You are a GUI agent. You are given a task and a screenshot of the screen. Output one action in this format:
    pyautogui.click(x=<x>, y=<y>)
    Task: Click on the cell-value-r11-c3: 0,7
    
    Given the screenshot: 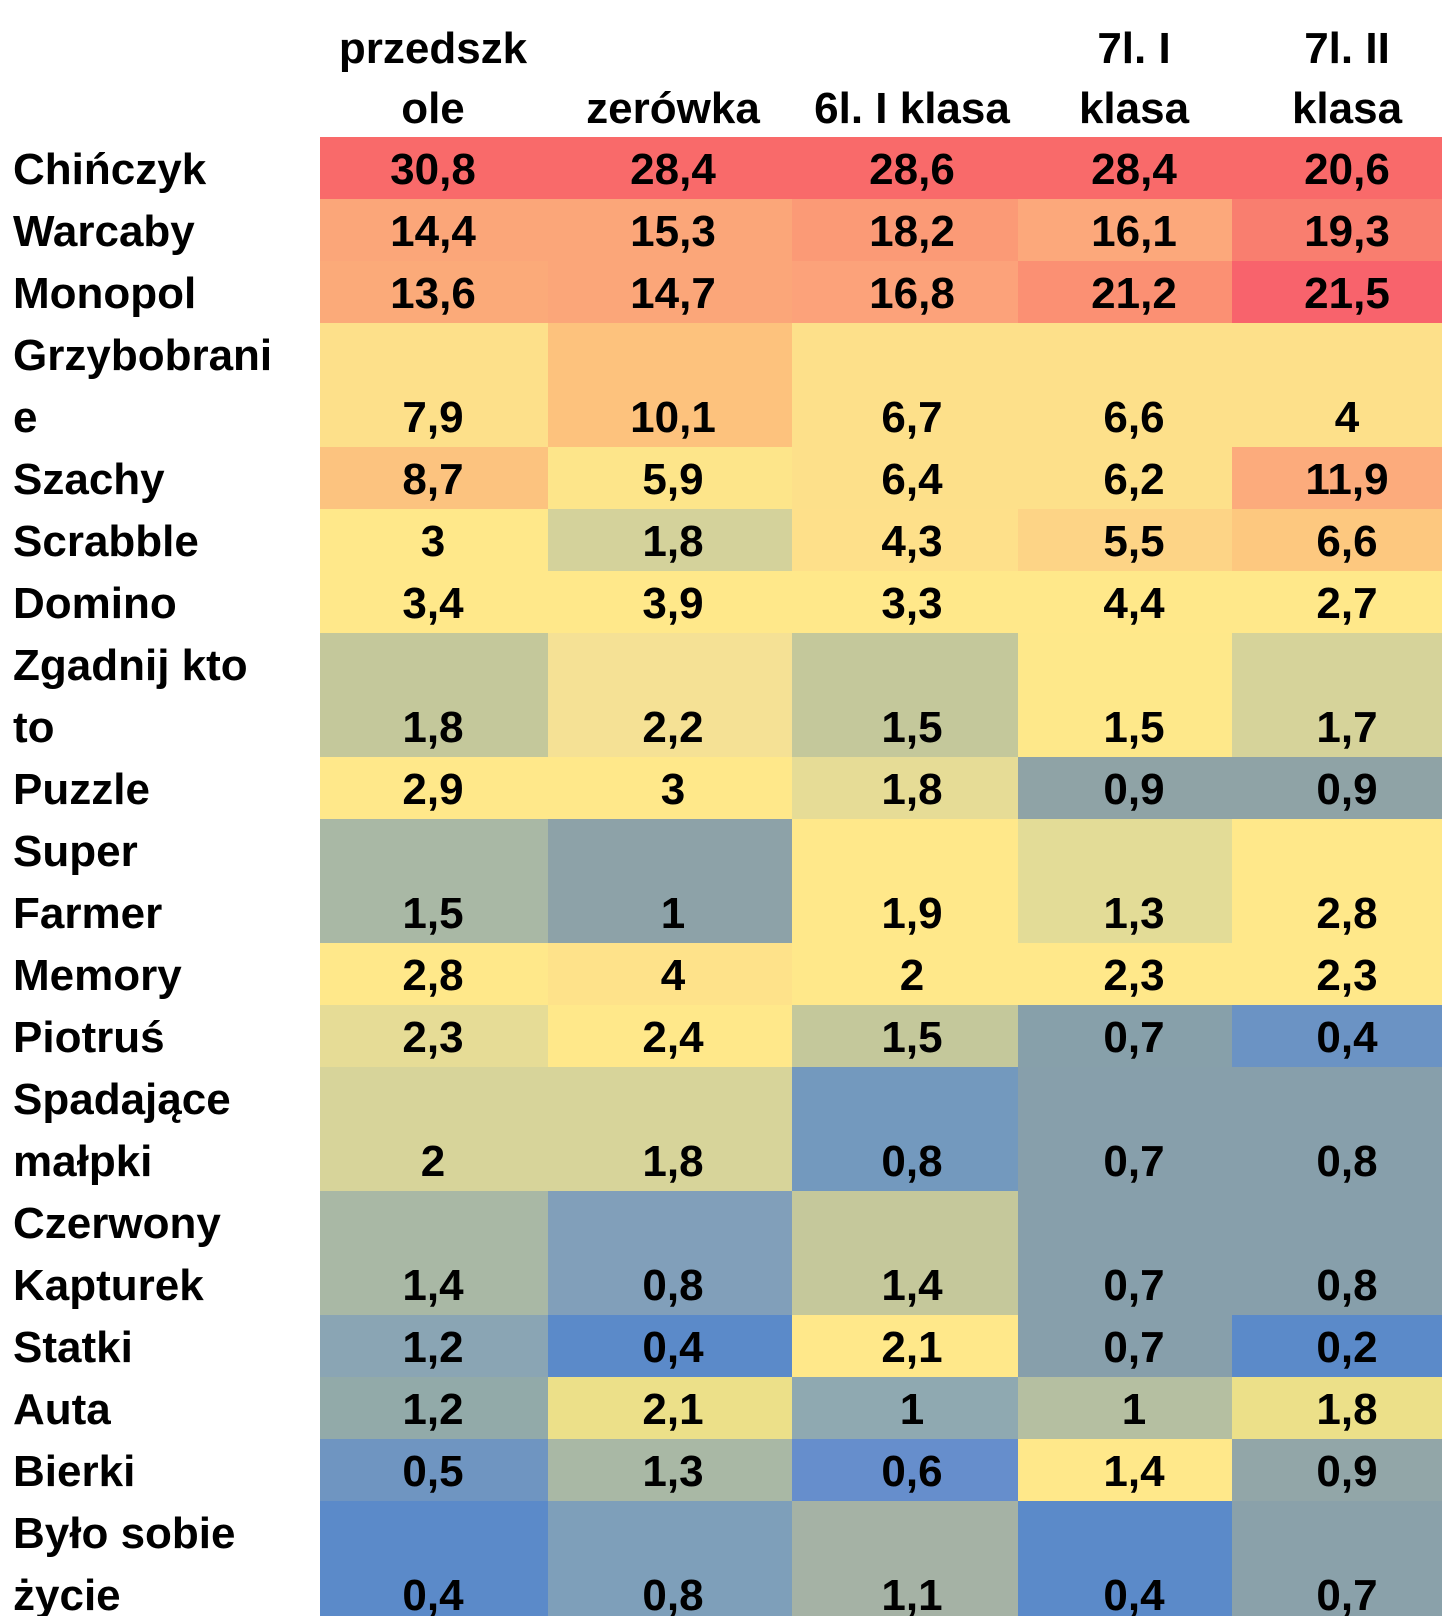 What is the action you would take?
    pyautogui.click(x=1133, y=1037)
    